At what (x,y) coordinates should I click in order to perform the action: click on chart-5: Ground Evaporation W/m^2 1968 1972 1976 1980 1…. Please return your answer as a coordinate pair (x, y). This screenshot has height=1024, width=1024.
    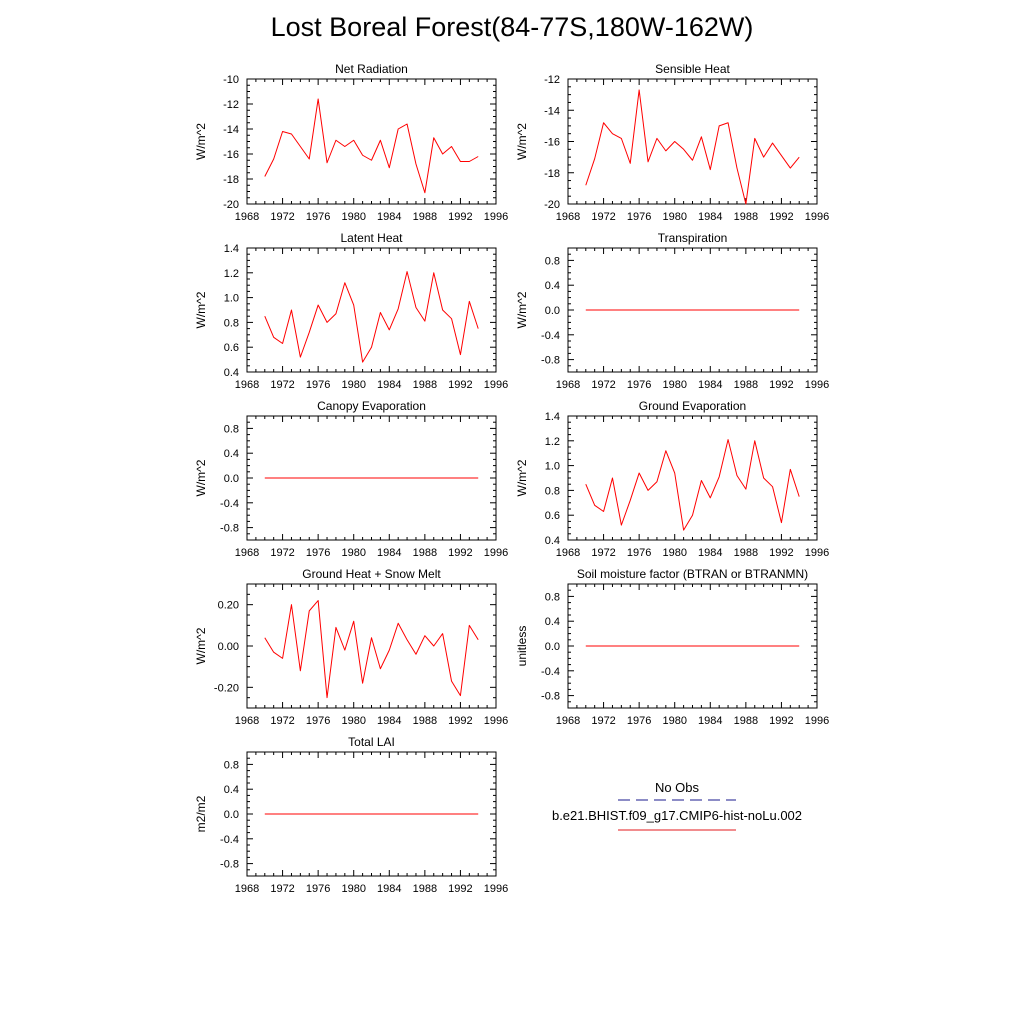
    Looking at the image, I should click on (672, 479).